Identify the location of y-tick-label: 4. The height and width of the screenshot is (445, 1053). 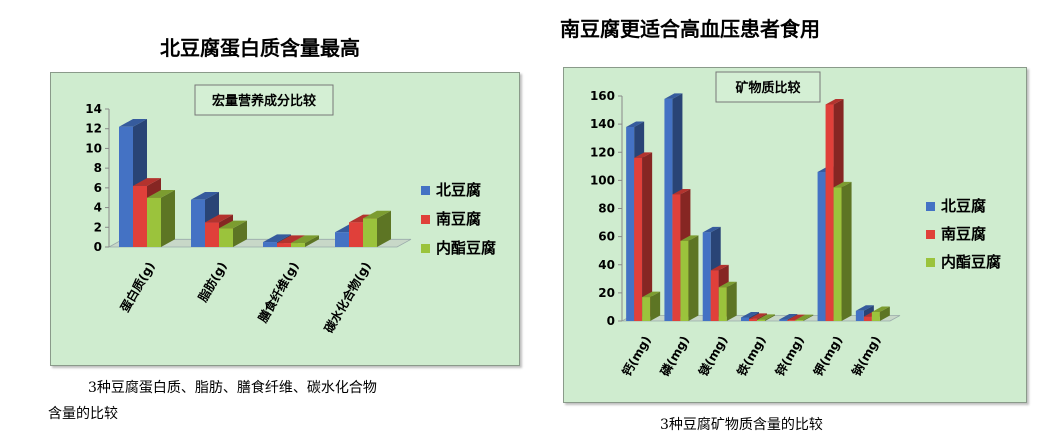
(98, 208).